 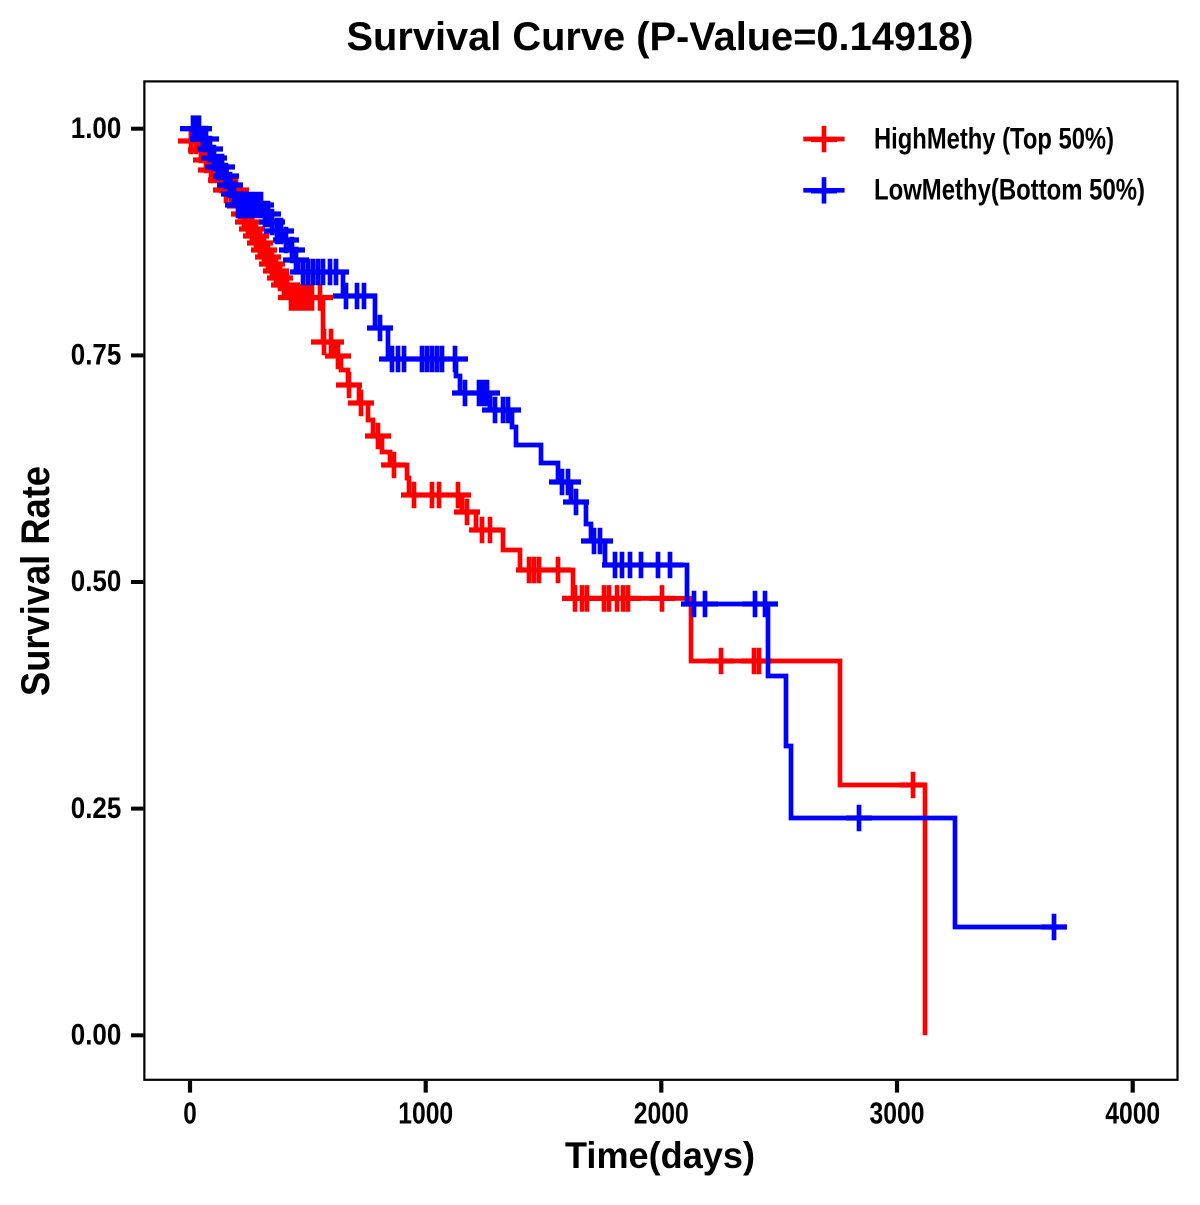 I want to click on svg-text: Time(days), so click(x=660, y=1155).